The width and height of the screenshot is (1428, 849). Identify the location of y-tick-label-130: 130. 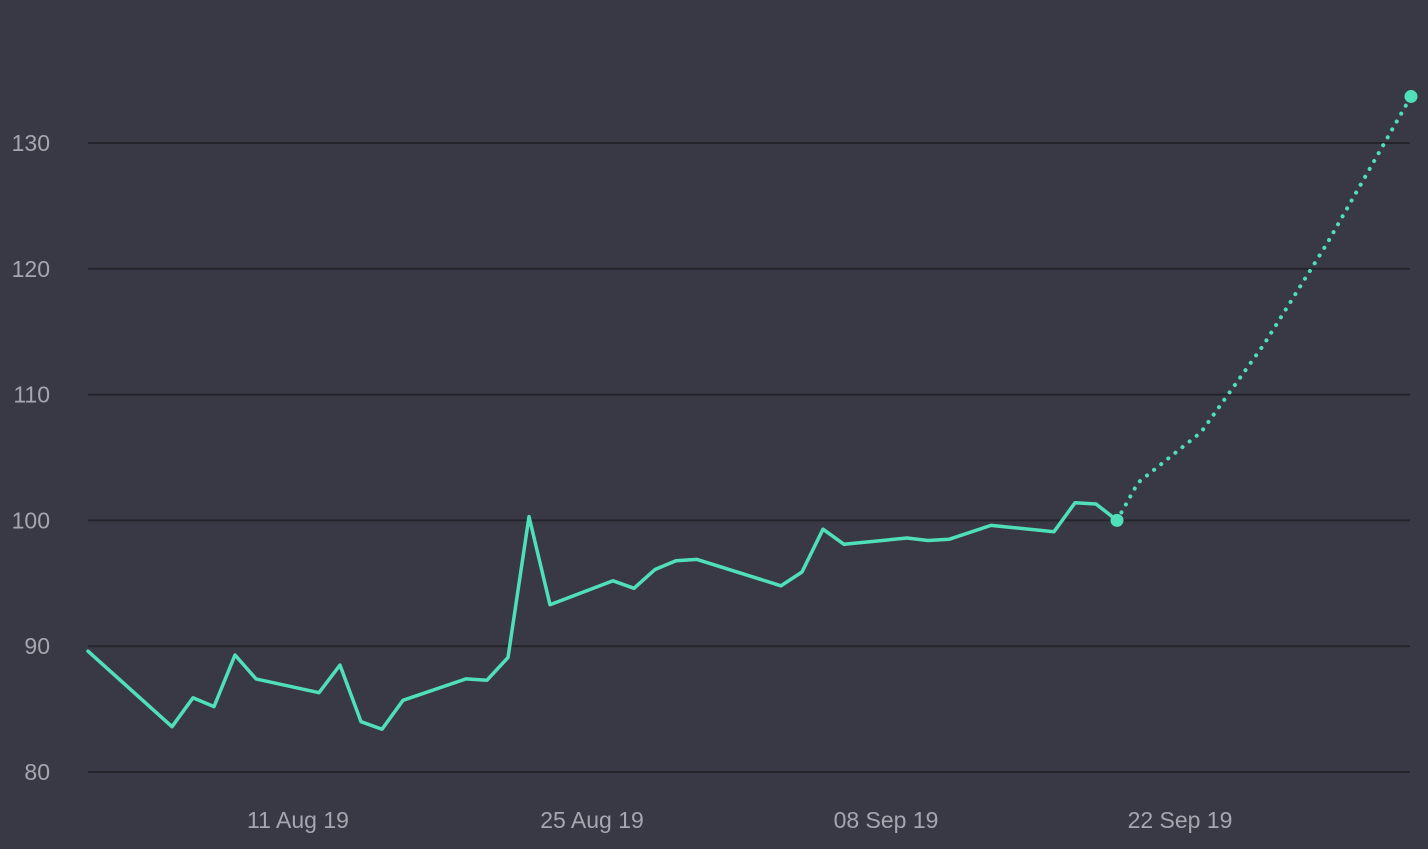
(31, 143).